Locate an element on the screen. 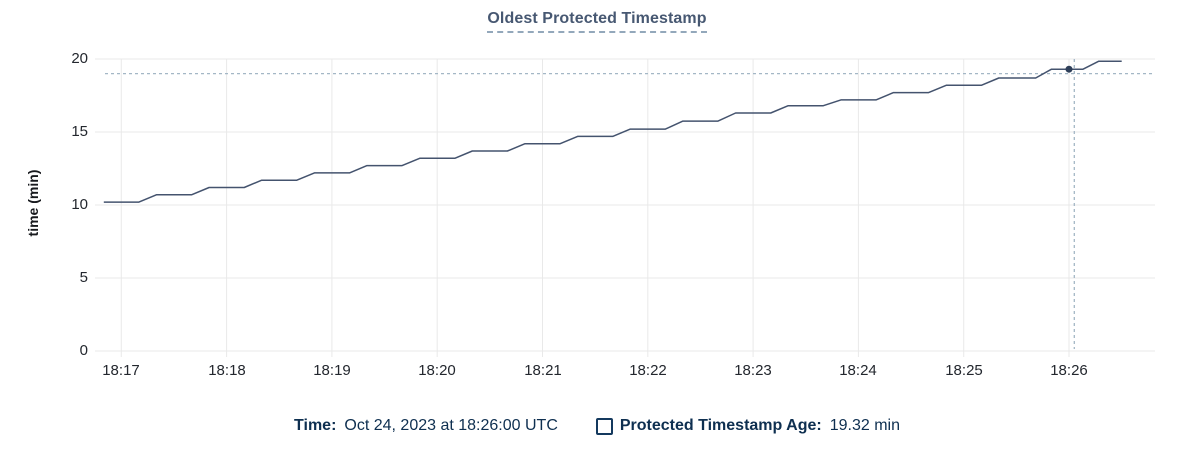 This screenshot has height=466, width=1194. y-tick-label: 15 is located at coordinates (79, 131).